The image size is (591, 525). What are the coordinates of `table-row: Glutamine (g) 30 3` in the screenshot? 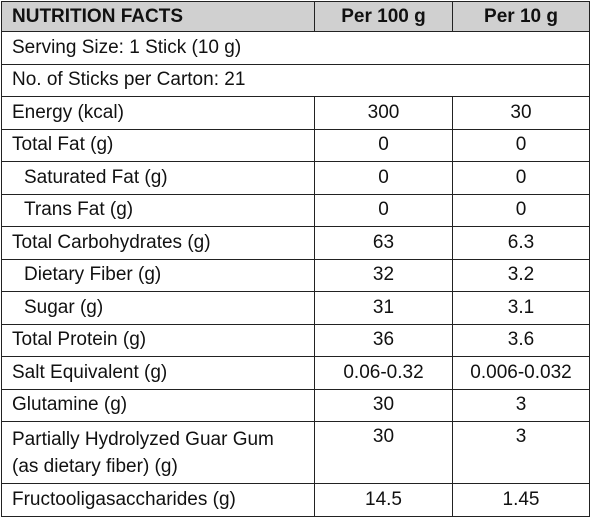 It's located at (295, 405).